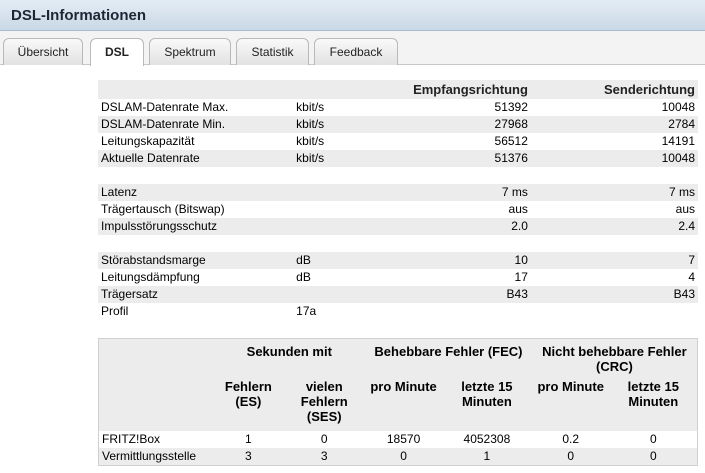 This screenshot has height=473, width=705. What do you see at coordinates (691, 277) in the screenshot?
I see `row-sende-value: 4` at bounding box center [691, 277].